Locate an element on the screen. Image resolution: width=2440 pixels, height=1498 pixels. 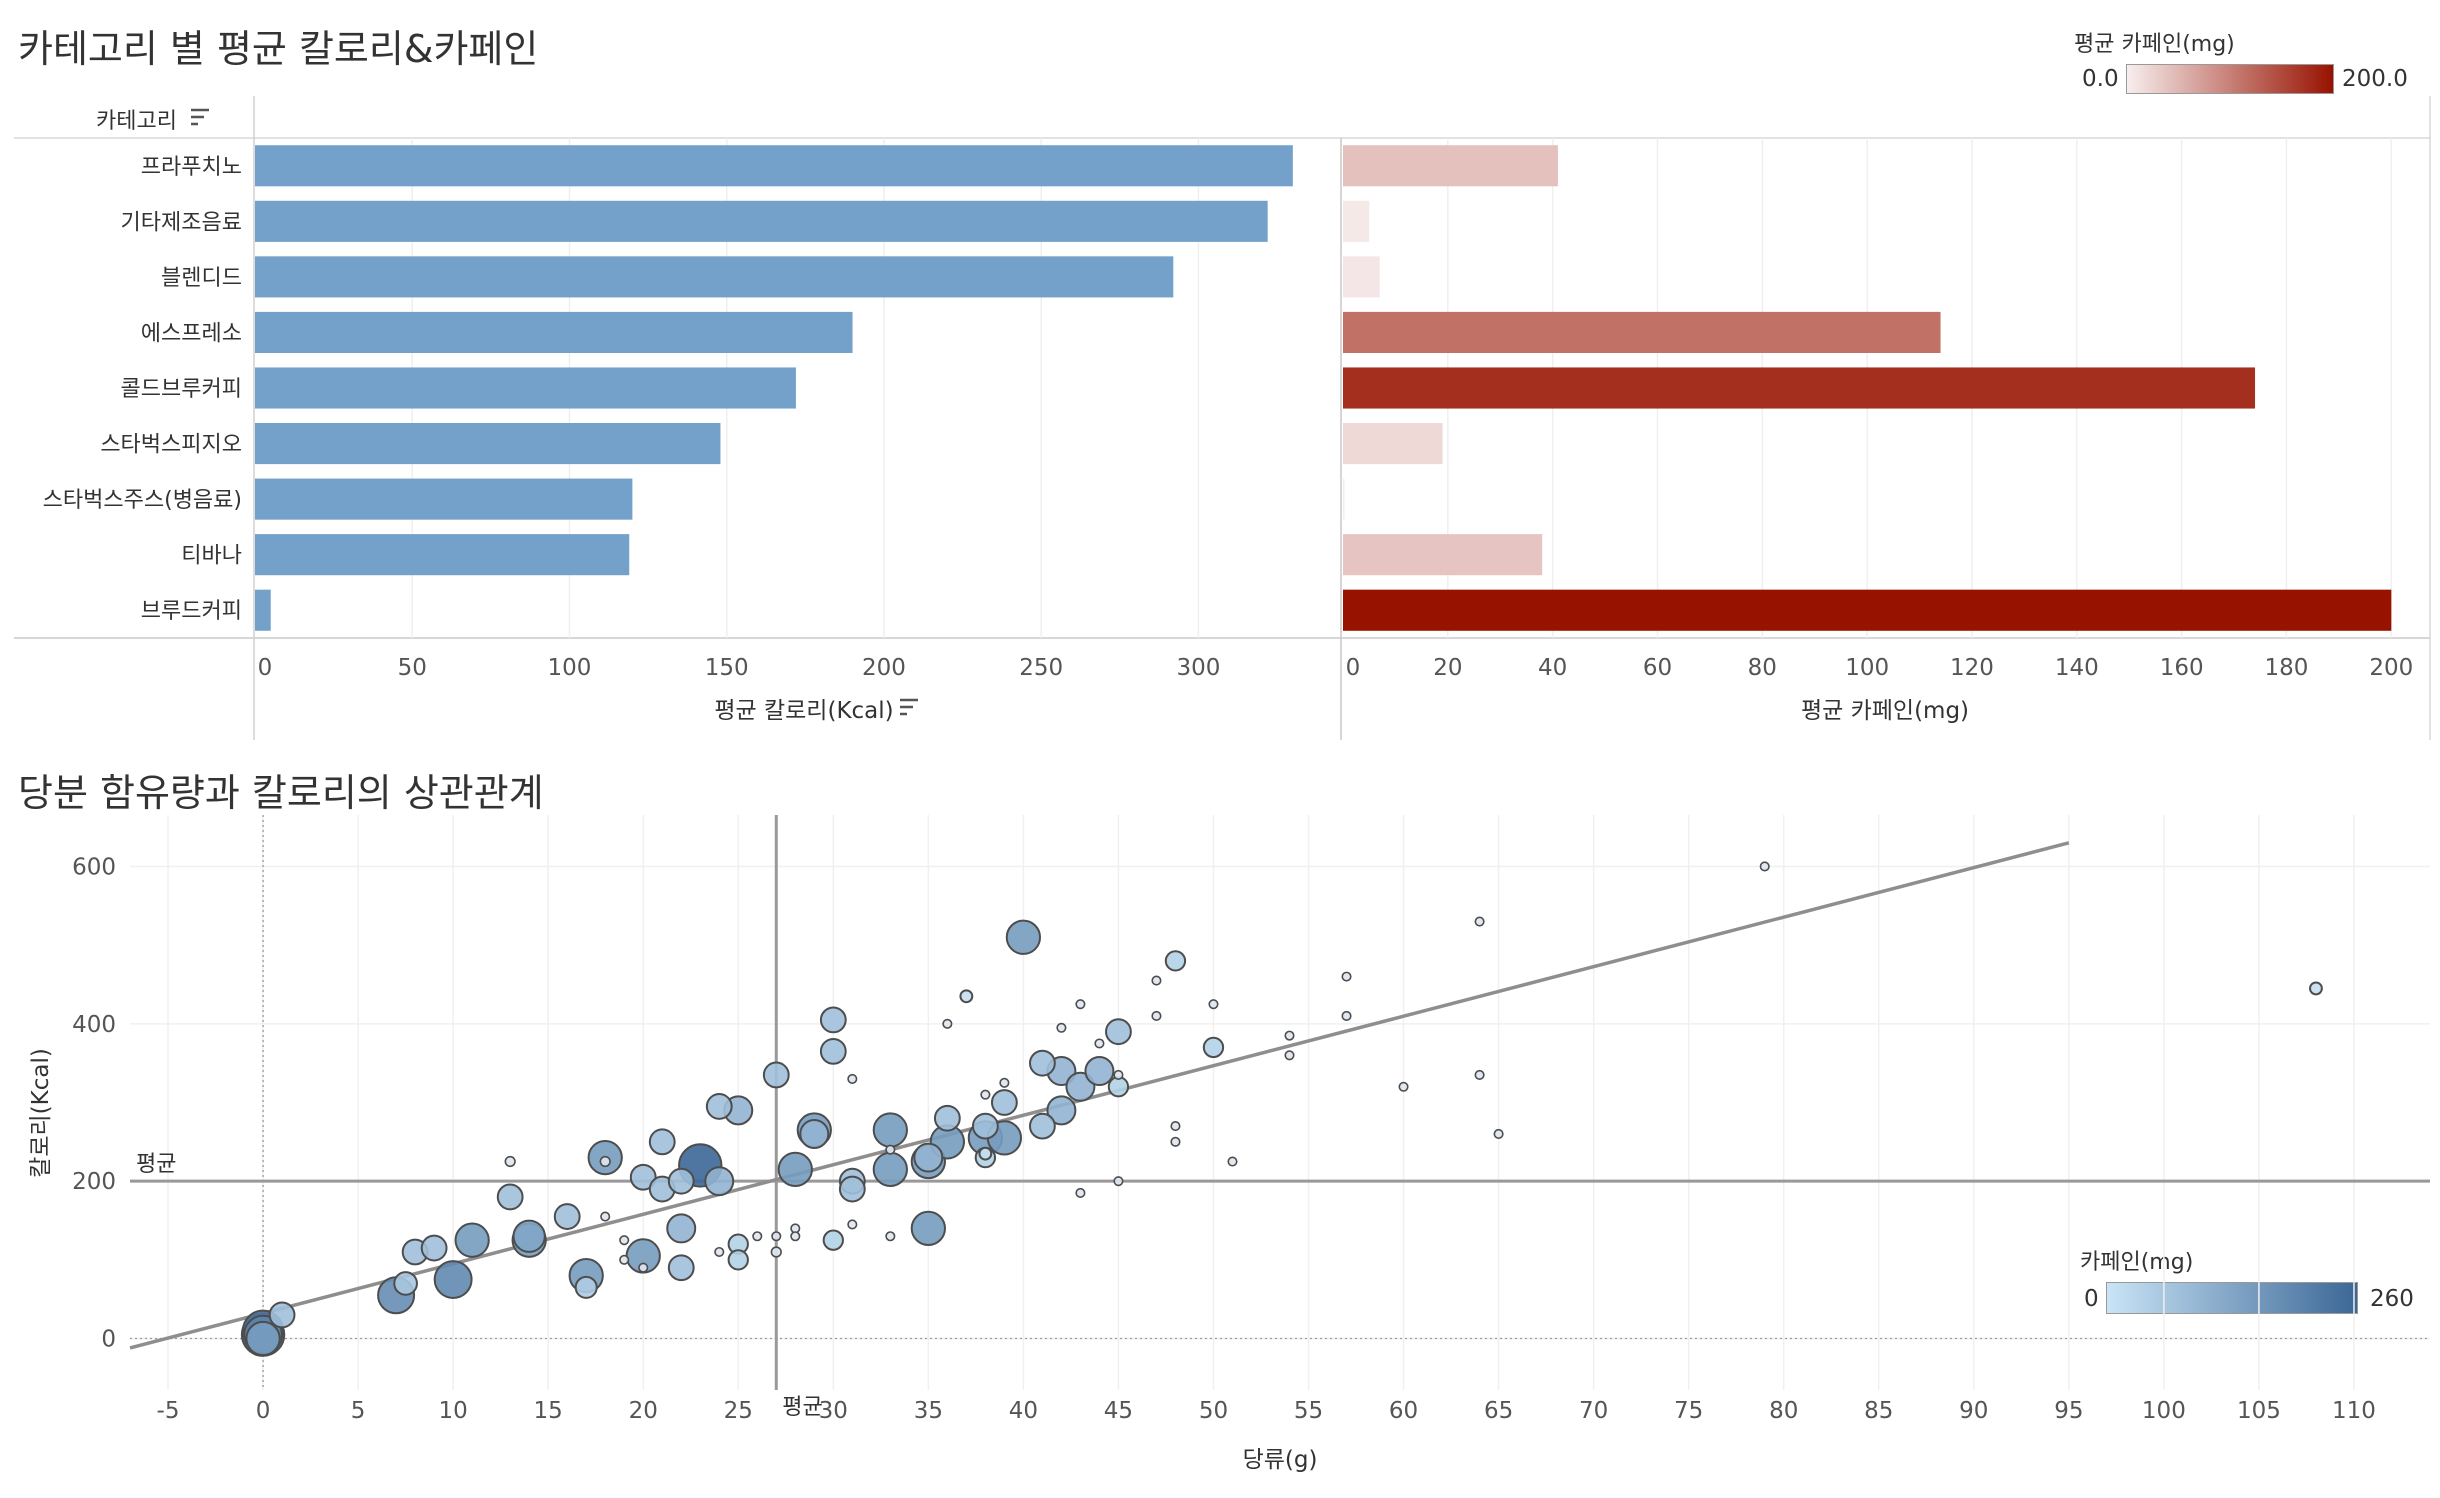
calorie-sort-icon is located at coordinates (909, 707).